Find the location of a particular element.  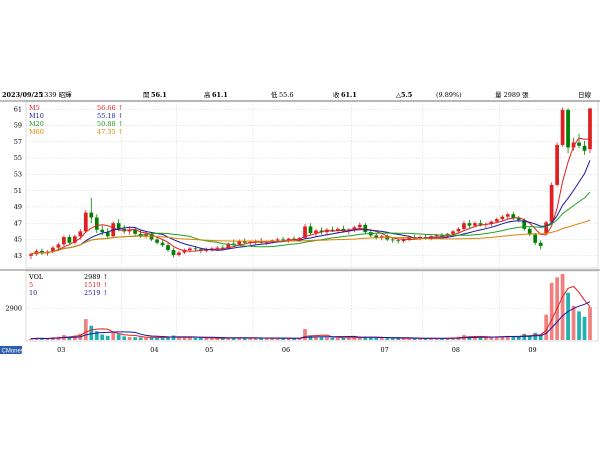

price-tick-label: 59 is located at coordinates (18, 126).